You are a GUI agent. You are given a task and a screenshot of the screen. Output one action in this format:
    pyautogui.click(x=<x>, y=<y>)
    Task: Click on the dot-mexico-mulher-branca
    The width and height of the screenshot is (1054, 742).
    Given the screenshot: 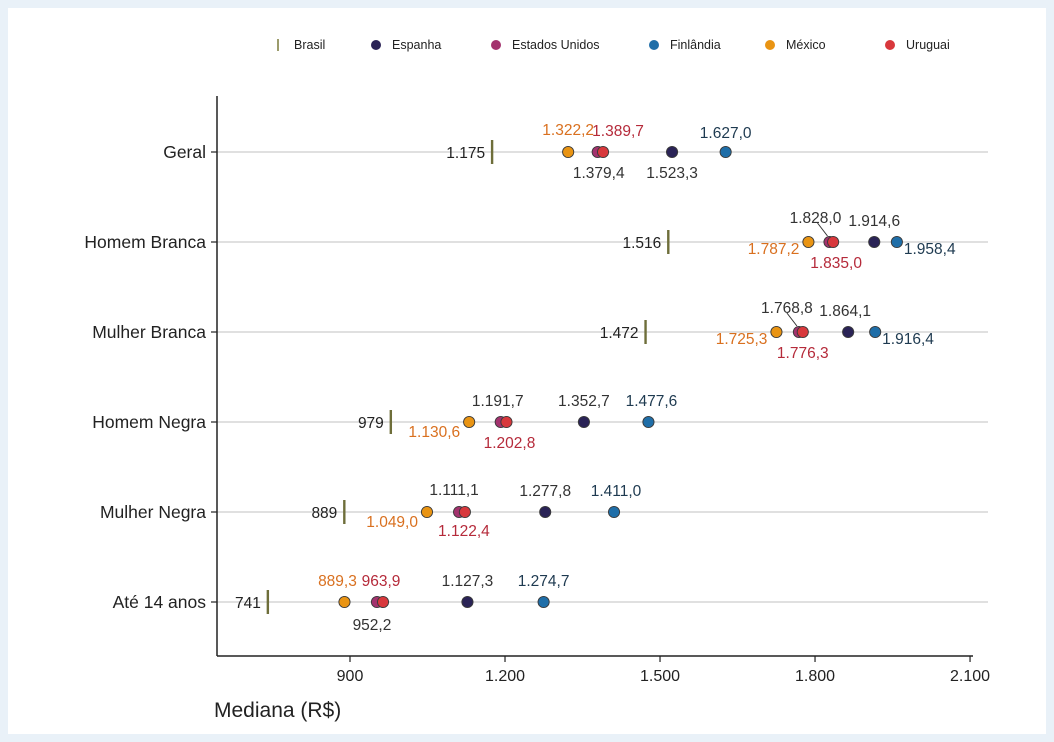 What is the action you would take?
    pyautogui.click(x=776, y=332)
    